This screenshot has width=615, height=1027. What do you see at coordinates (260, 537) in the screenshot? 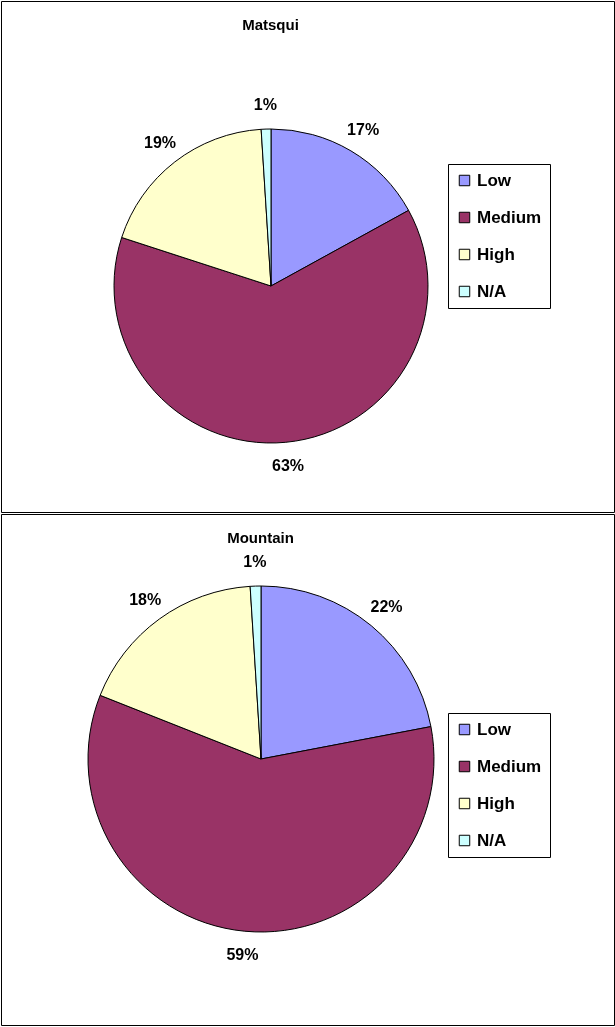
I see `chart-title: Mountain` at bounding box center [260, 537].